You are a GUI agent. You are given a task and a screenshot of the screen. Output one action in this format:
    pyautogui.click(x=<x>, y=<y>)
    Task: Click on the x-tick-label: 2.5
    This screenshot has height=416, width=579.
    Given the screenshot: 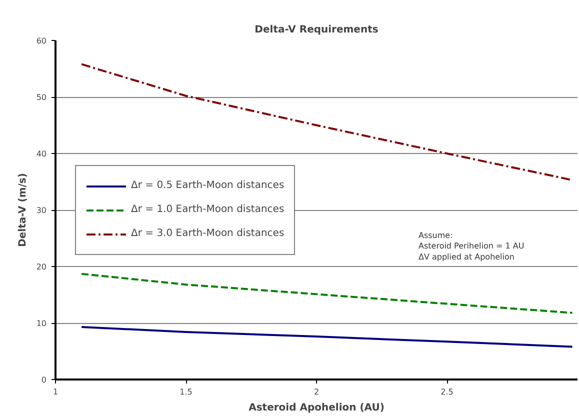 What is the action you would take?
    pyautogui.click(x=447, y=392)
    